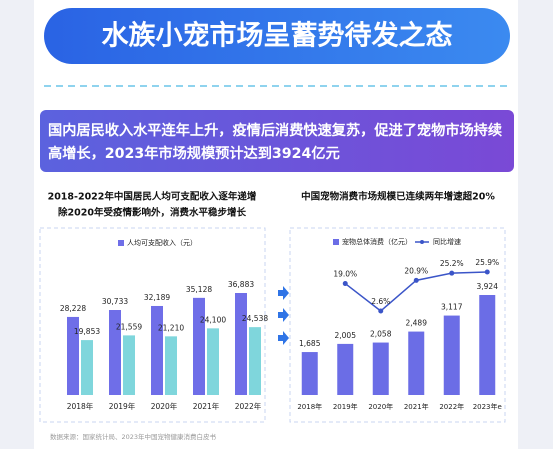  Describe the element at coordinates (162, 242) in the screenshot. I see `legend-label: 人均可支配收入（元）` at that location.